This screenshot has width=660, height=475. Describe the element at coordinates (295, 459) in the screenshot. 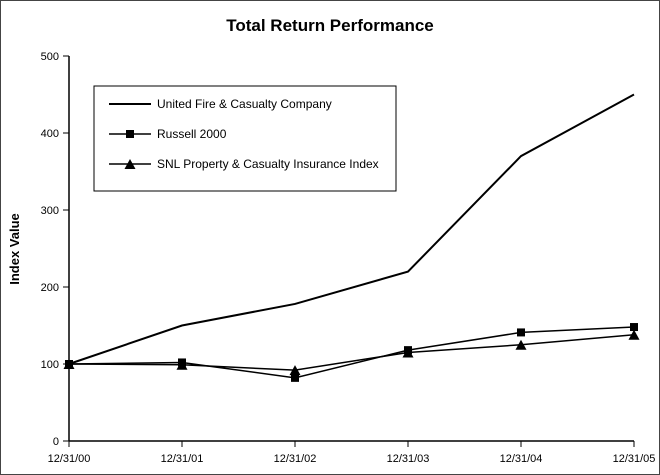

I see `x-tick-label: 12/31/02` at that location.